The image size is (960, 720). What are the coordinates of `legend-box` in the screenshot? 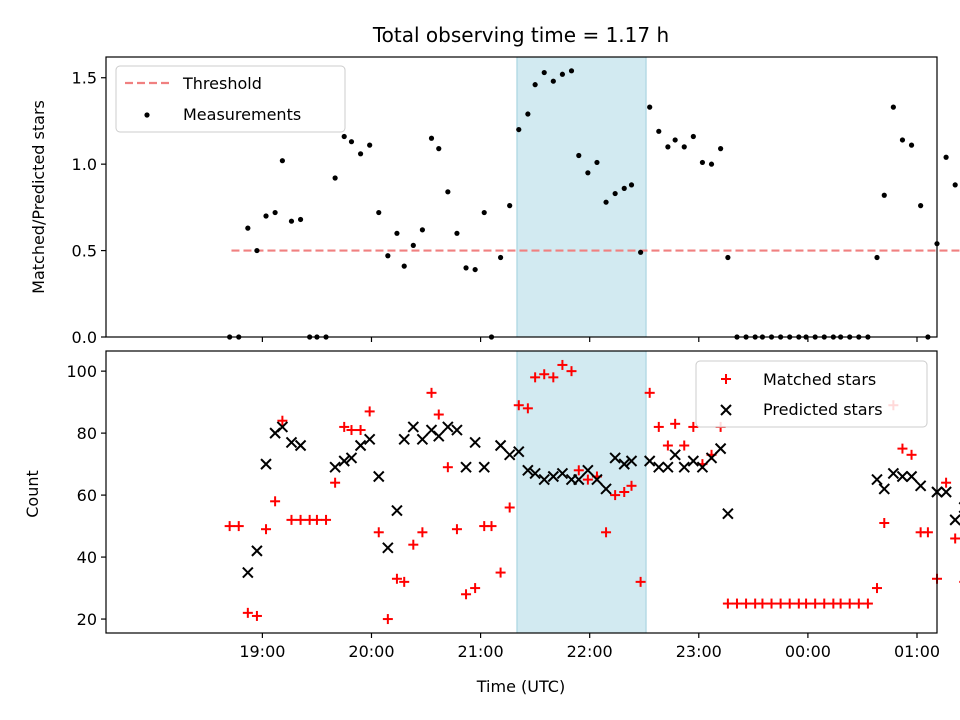 It's located at (230, 99).